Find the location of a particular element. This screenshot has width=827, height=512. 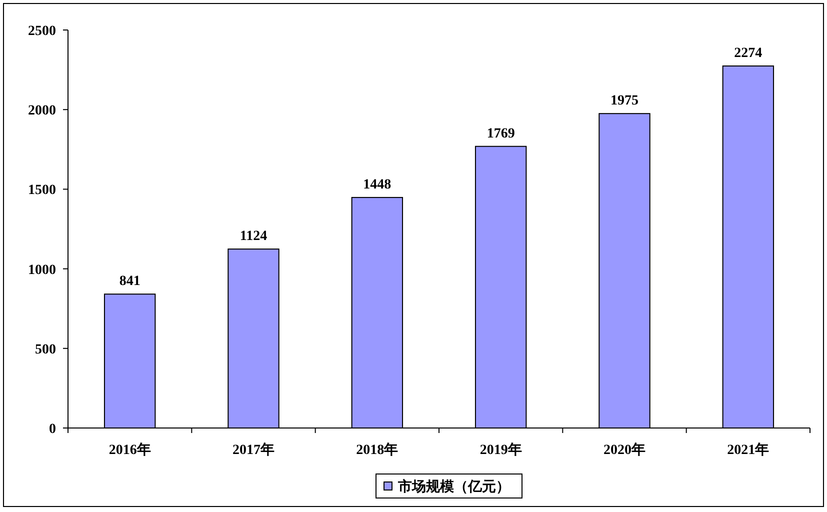

y-tick-label: 1500 is located at coordinates (42, 190).